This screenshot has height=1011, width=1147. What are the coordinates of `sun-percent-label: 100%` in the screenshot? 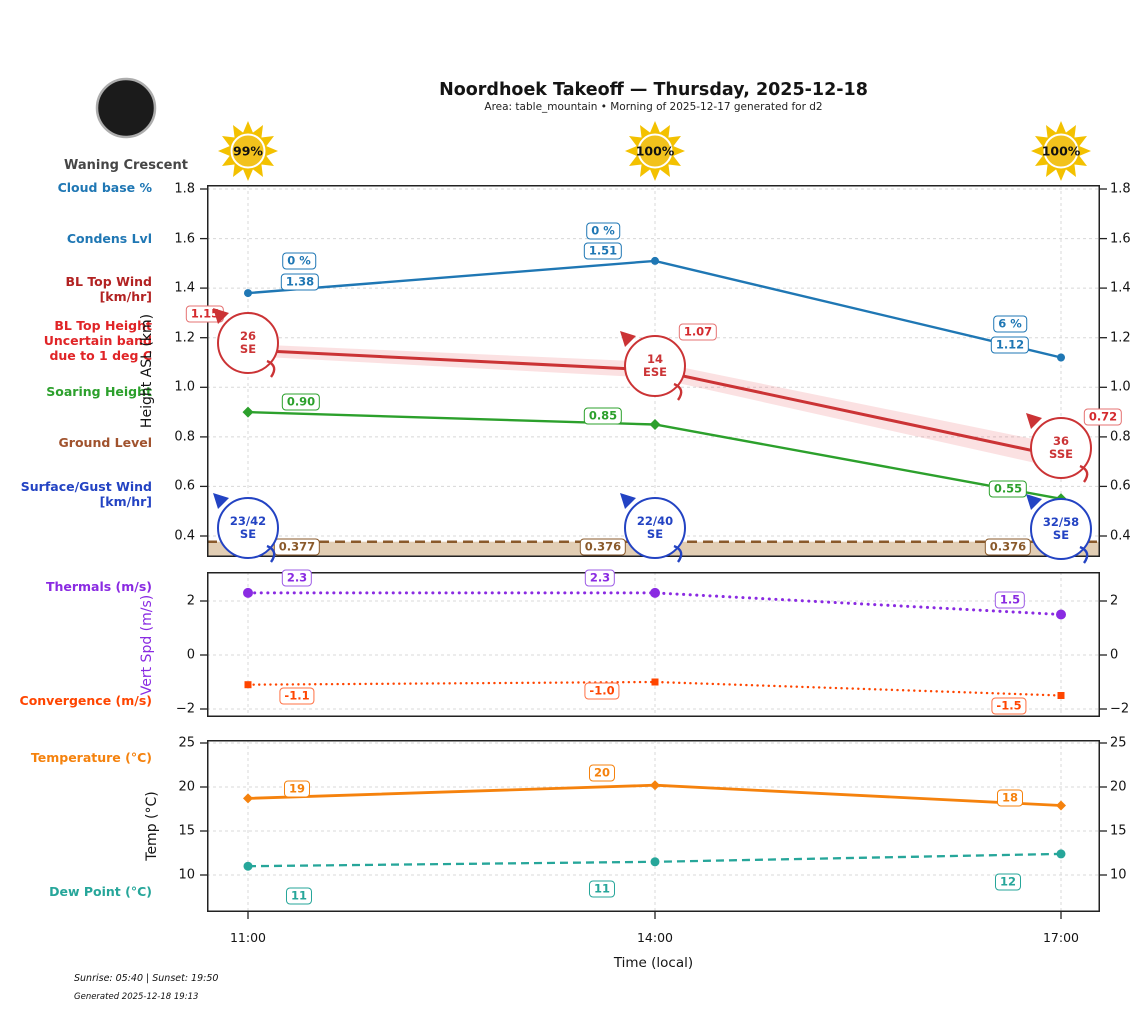 It's located at (1061, 151).